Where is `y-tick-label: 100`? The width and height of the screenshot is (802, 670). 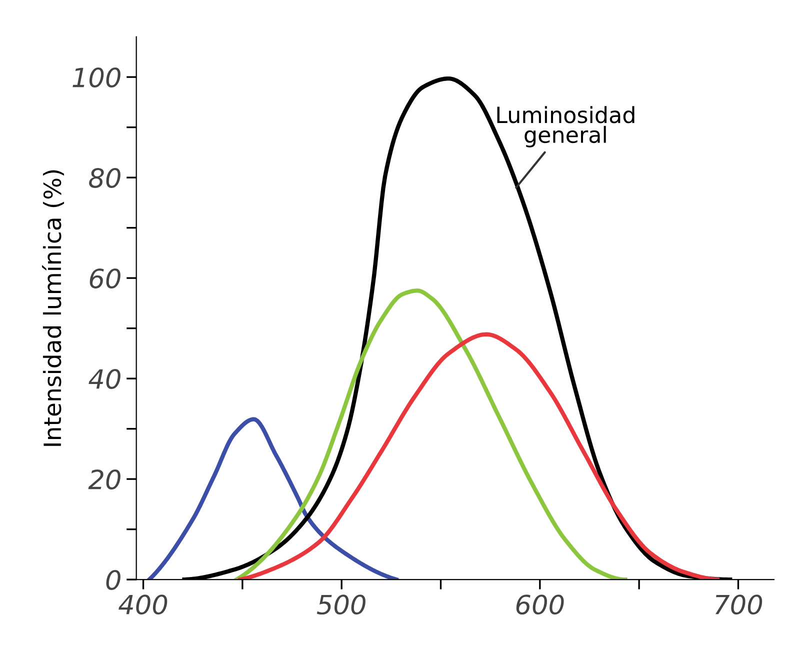
y-tick-label: 100 is located at coordinates (96, 77).